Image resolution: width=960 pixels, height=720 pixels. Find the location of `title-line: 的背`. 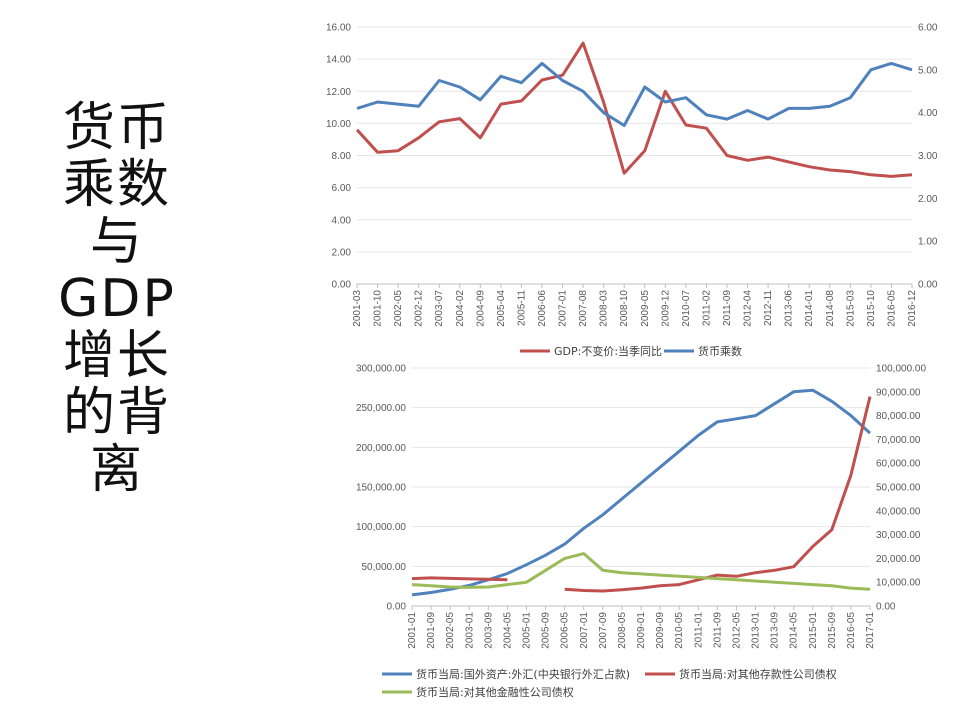

title-line: 的背 is located at coordinates (116, 413).